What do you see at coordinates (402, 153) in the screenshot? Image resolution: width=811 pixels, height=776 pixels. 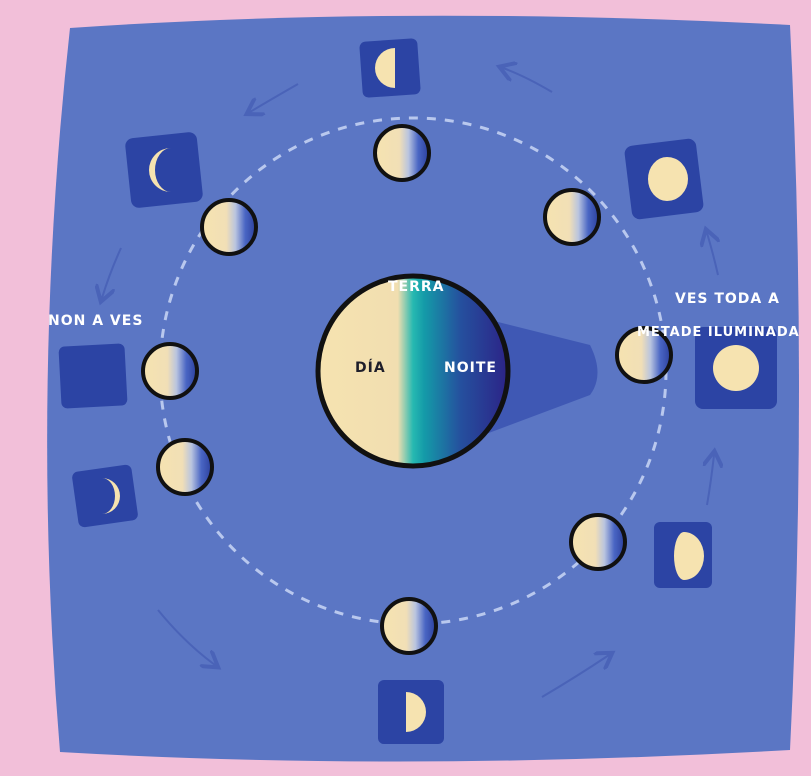 I see `moon-top` at bounding box center [402, 153].